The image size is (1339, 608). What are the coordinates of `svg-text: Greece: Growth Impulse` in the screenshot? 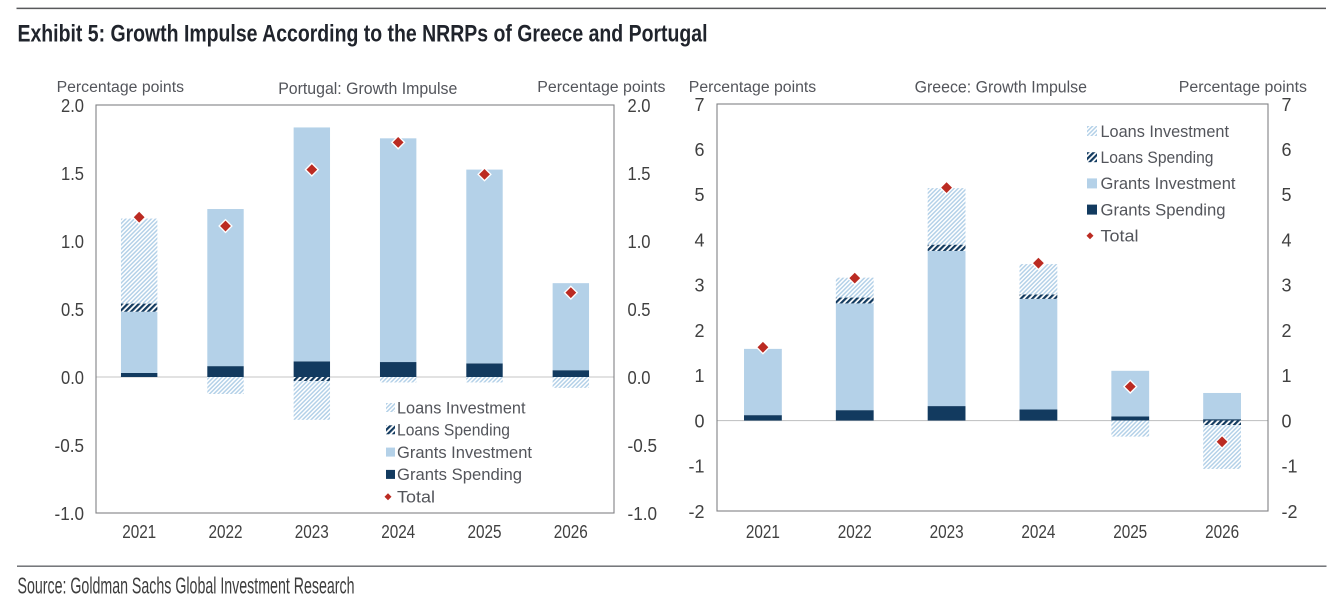 It's located at (1001, 88).